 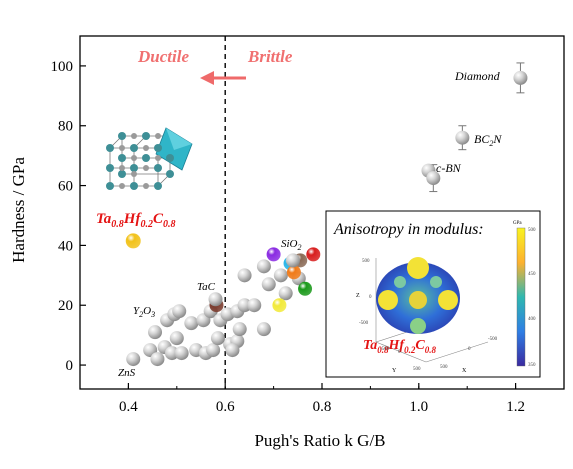 What do you see at coordinates (417, 369) in the screenshot?
I see `inset-tick-y-0: 500` at bounding box center [417, 369].